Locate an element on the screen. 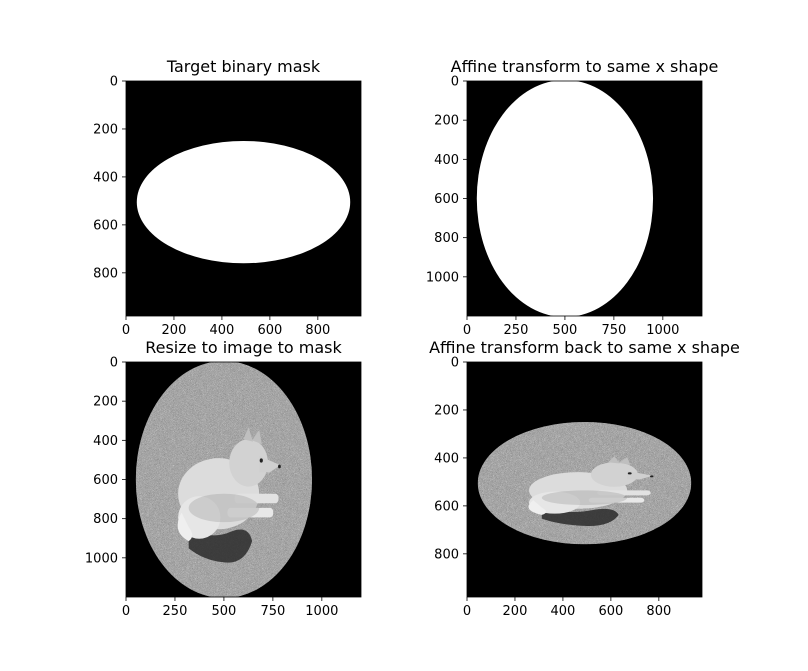 Image resolution: width=808 pixels, height=671 pixels. panel-title: Resize to image to mask is located at coordinates (243, 347).